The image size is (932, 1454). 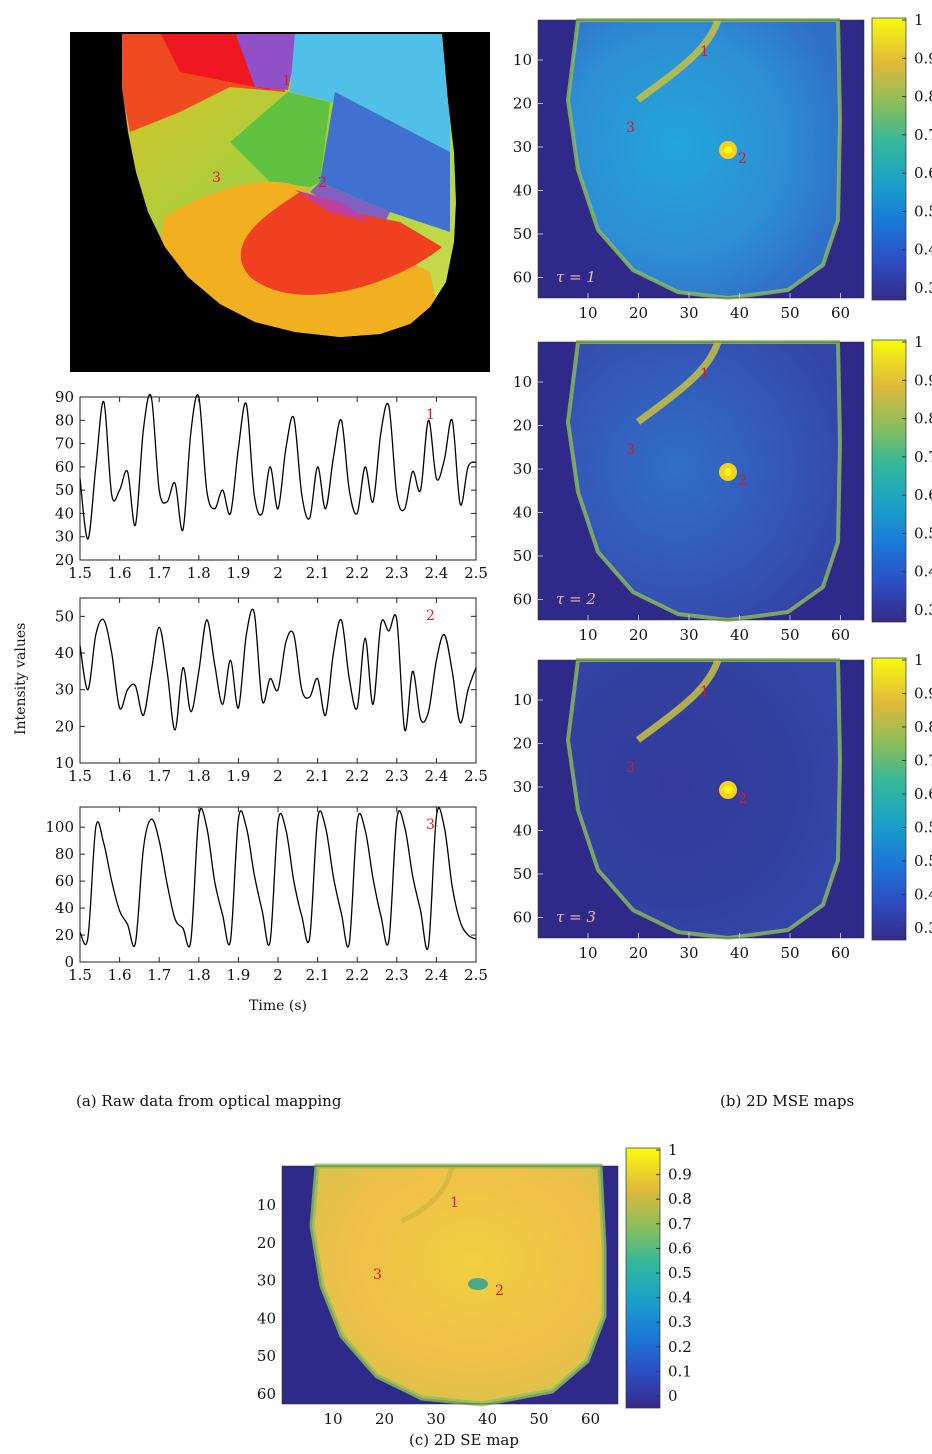 I want to click on x-tick-label: 2.5, so click(x=476, y=776).